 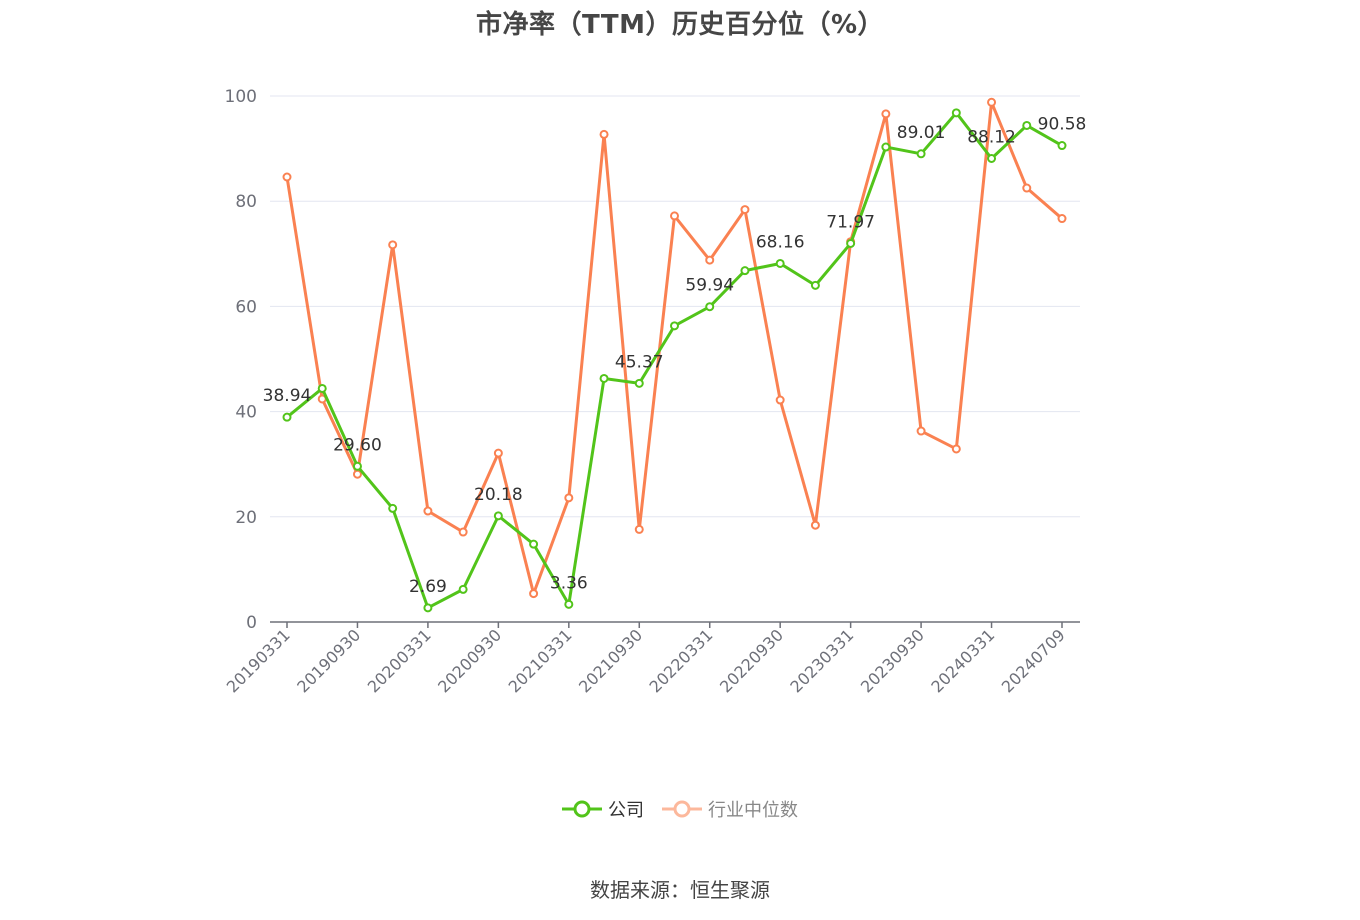 I want to click on y-tick-label: 80, so click(x=246, y=202).